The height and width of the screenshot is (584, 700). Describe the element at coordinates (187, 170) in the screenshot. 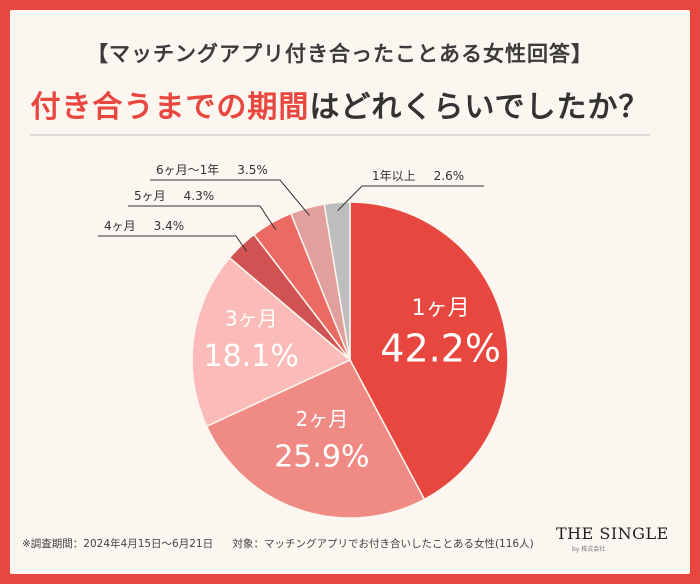

I see `slice-6-1-callout-label: 6ヶ月～1年` at that location.